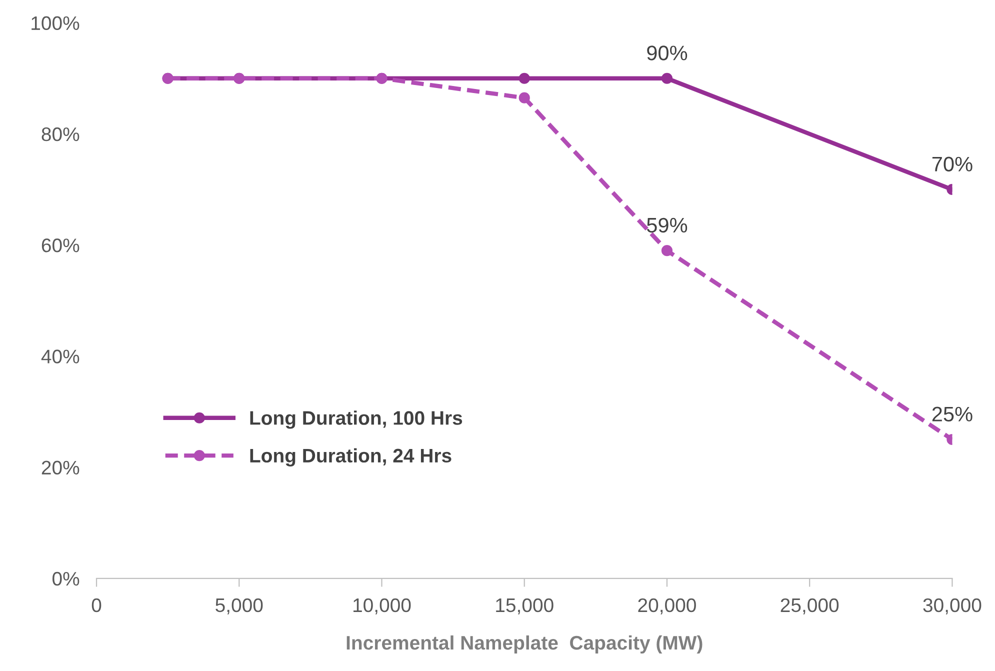  What do you see at coordinates (525, 606) in the screenshot?
I see `x-tick-label: 15,000` at bounding box center [525, 606].